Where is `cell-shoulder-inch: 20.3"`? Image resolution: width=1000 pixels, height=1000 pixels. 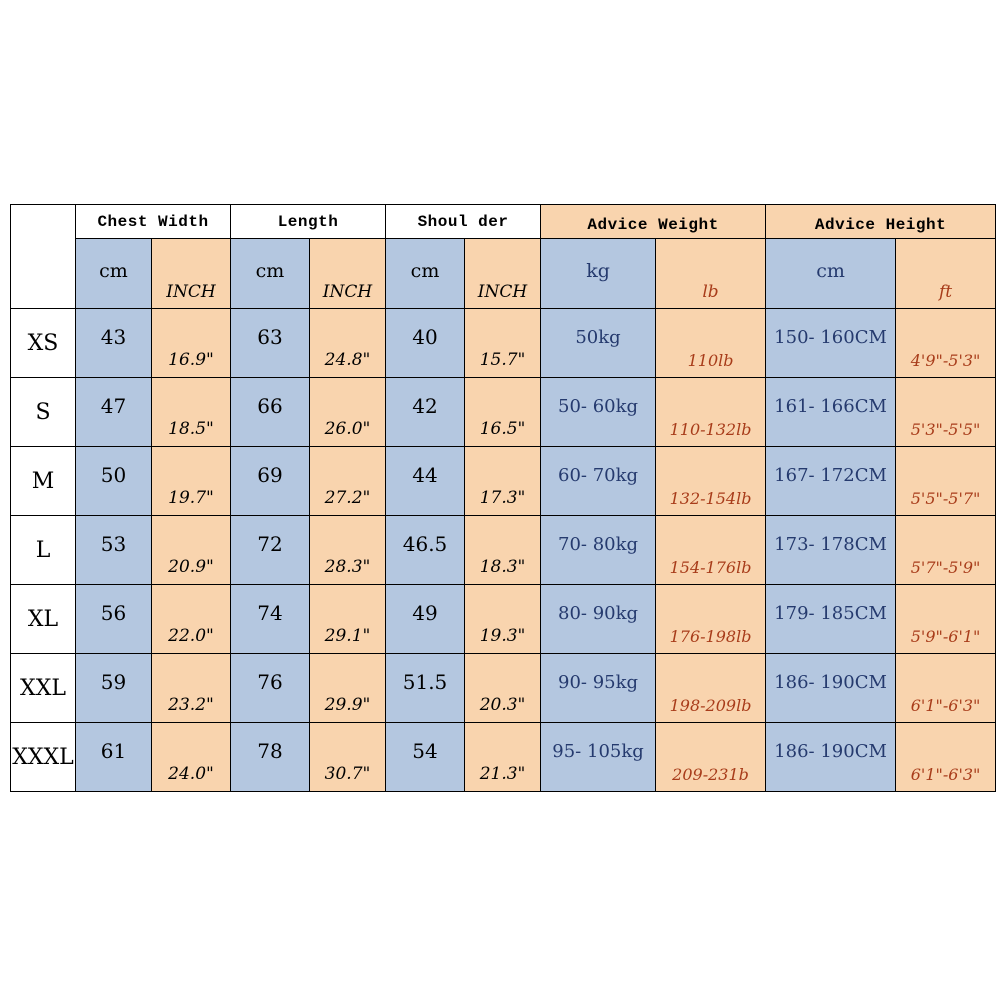
cell-shoulder-inch: 20.3" is located at coordinates (503, 688).